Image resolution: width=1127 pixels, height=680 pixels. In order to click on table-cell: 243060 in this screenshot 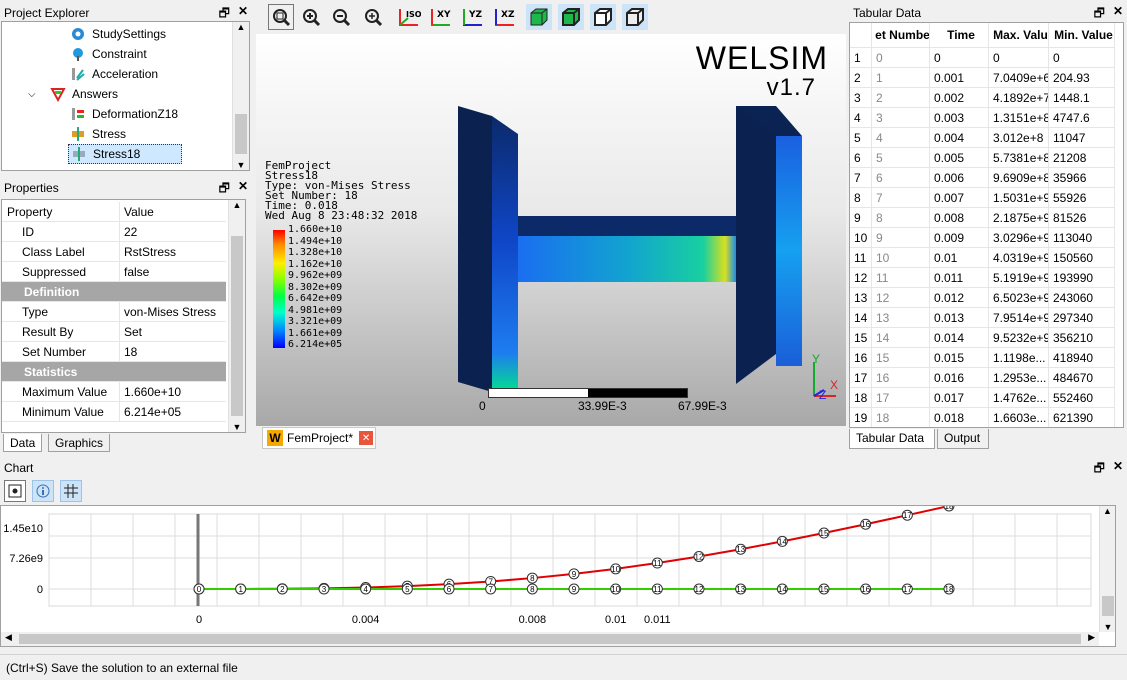, I will do `click(1082, 298)`.